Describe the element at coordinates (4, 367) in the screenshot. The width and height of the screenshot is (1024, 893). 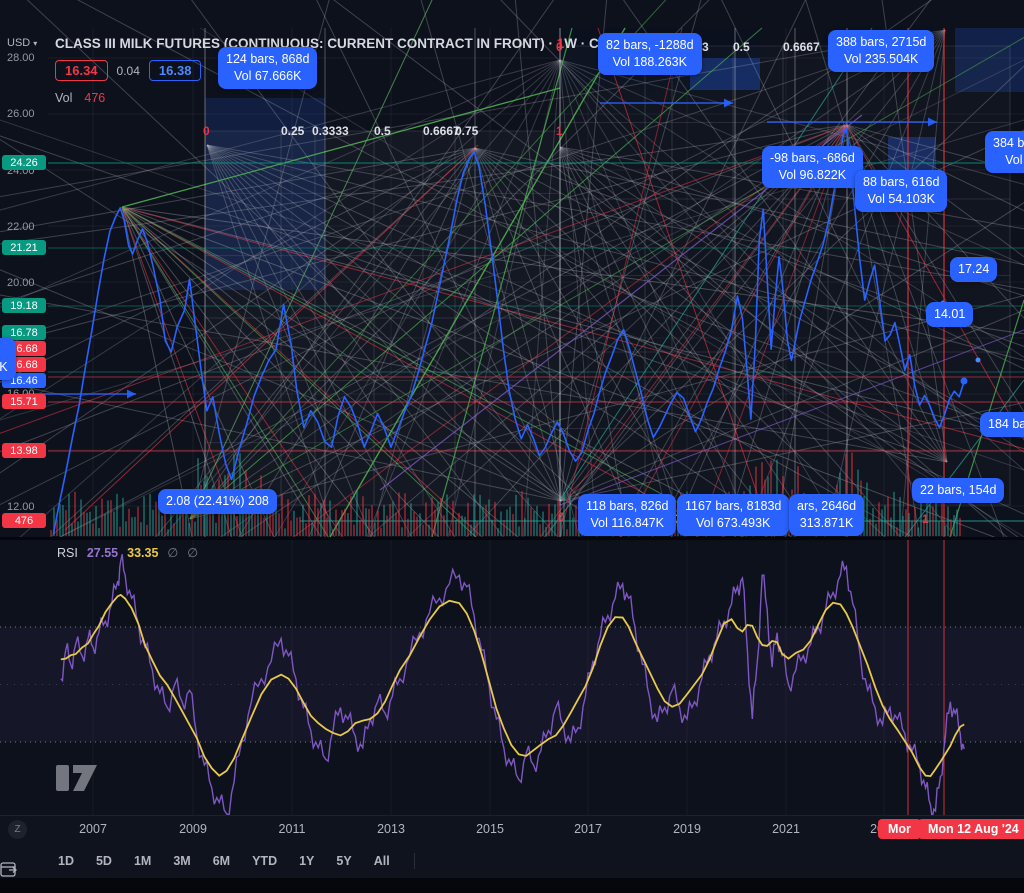
I see `label-line: 3.017K` at that location.